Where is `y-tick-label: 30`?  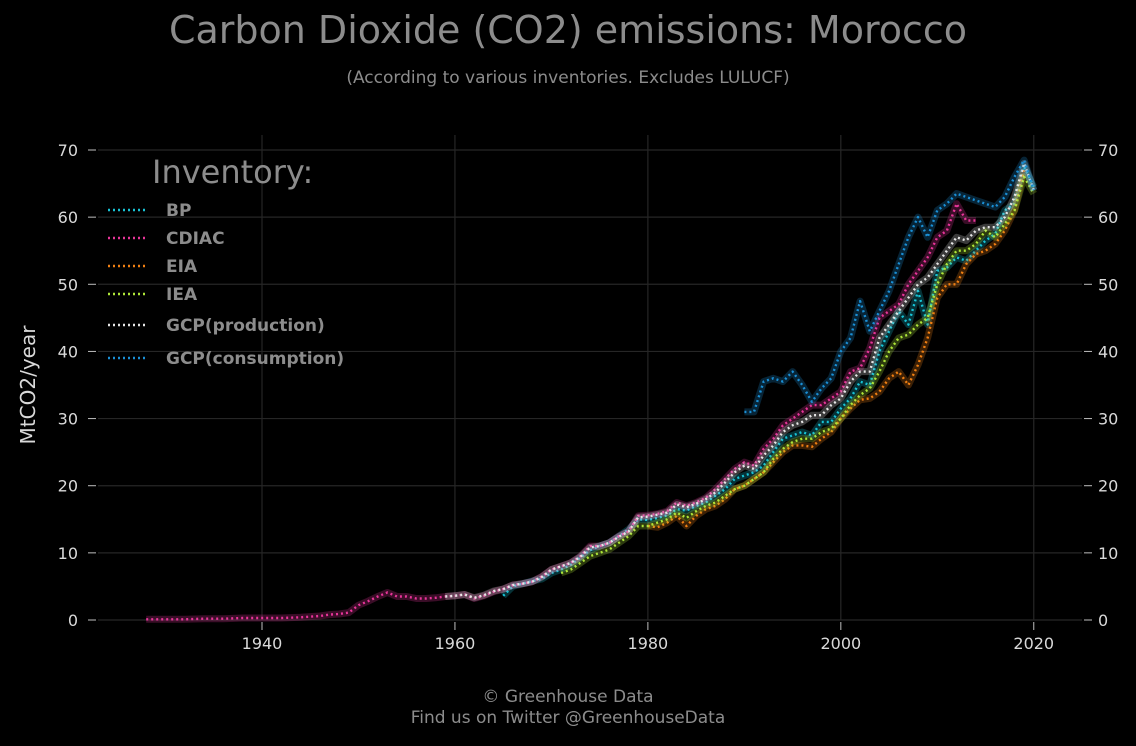 y-tick-label: 30 is located at coordinates (68, 419).